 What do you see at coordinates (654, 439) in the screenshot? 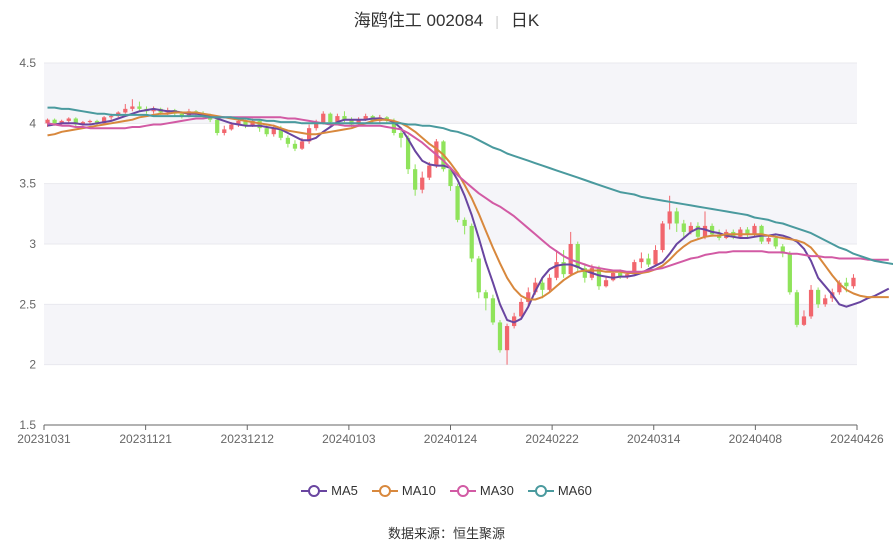
I see `x-tick-label: 20240314` at bounding box center [654, 439].